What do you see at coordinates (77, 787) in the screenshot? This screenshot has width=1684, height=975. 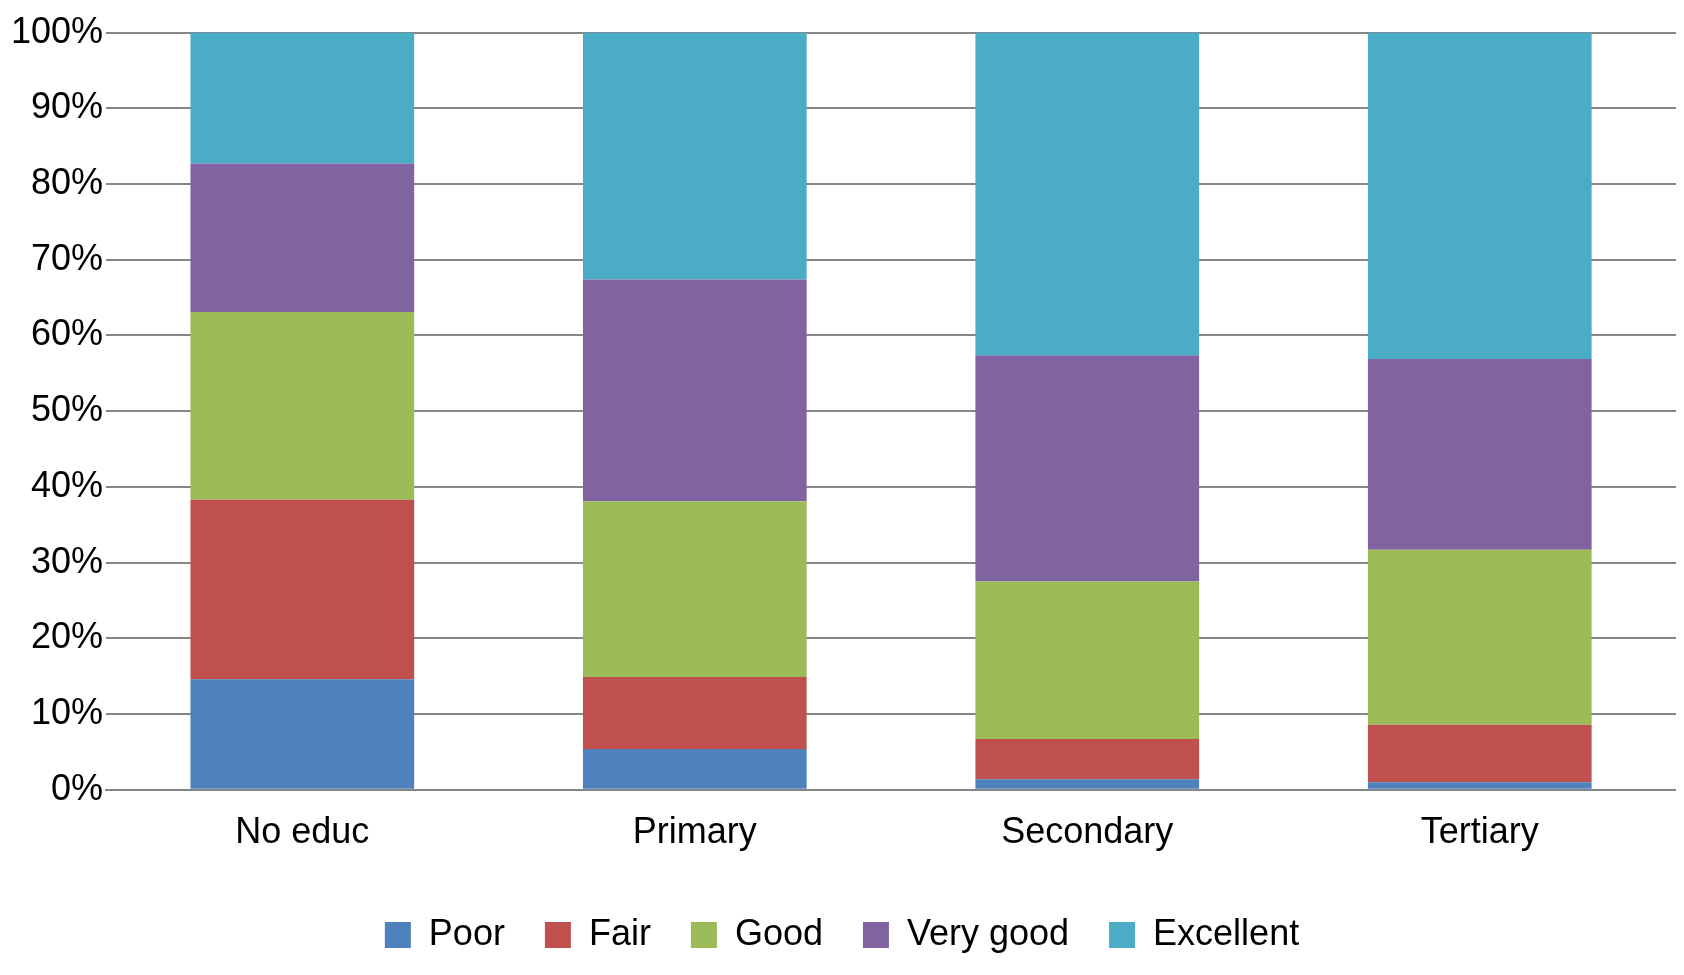 I see `y-tick-label: 0%` at bounding box center [77, 787].